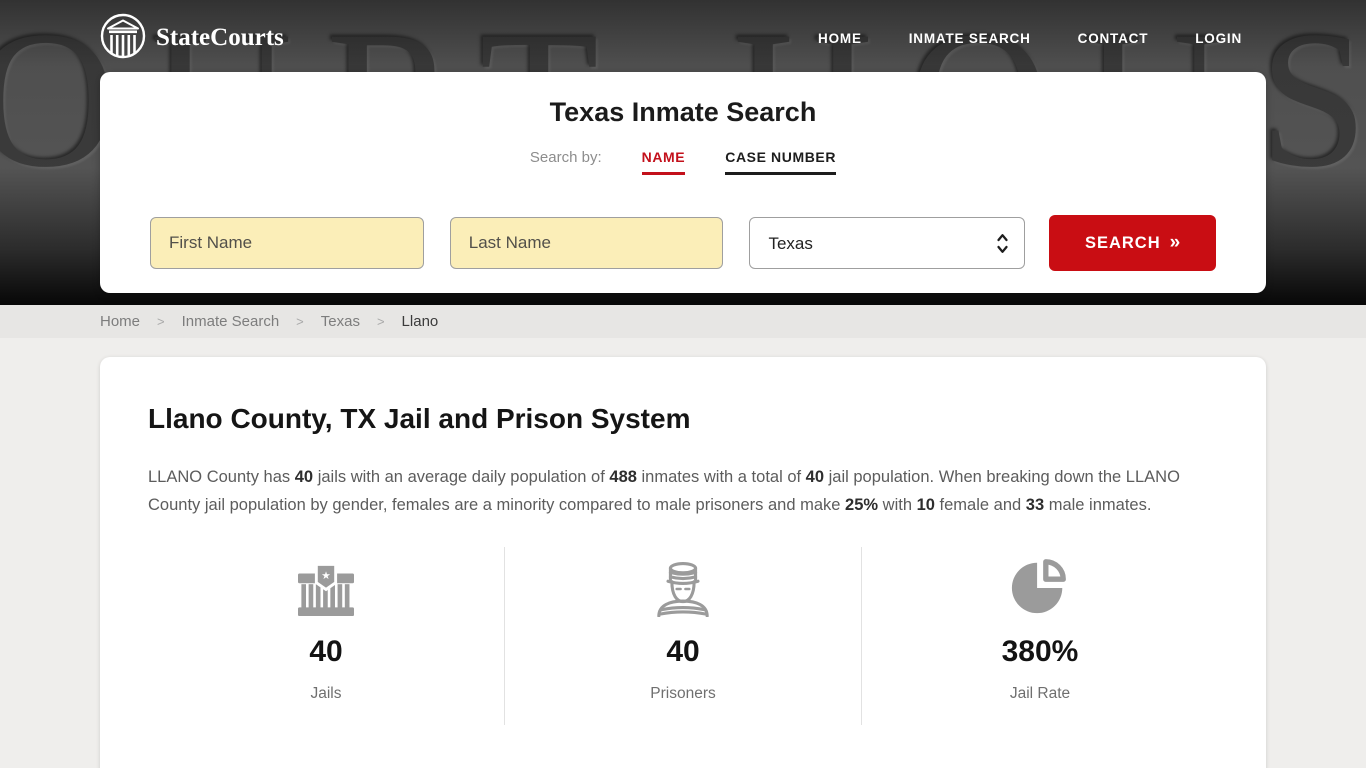 This screenshot has height=768, width=1366. I want to click on prisoners-count: 40, so click(683, 651).